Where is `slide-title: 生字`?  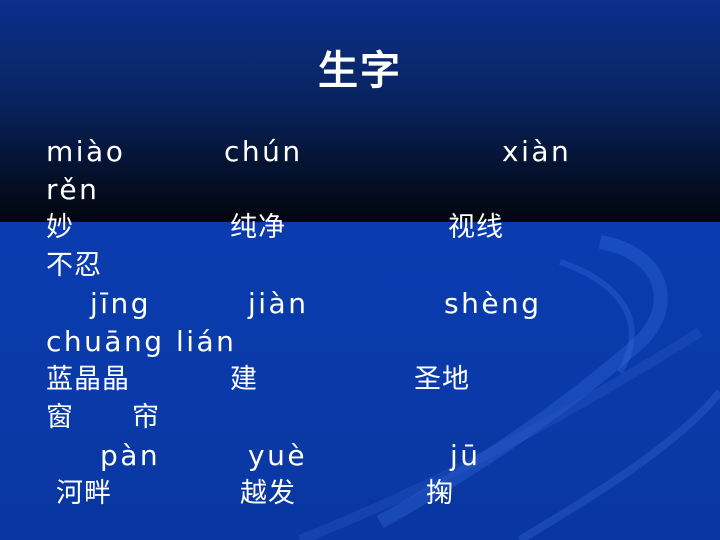 slide-title: 生字 is located at coordinates (360, 71).